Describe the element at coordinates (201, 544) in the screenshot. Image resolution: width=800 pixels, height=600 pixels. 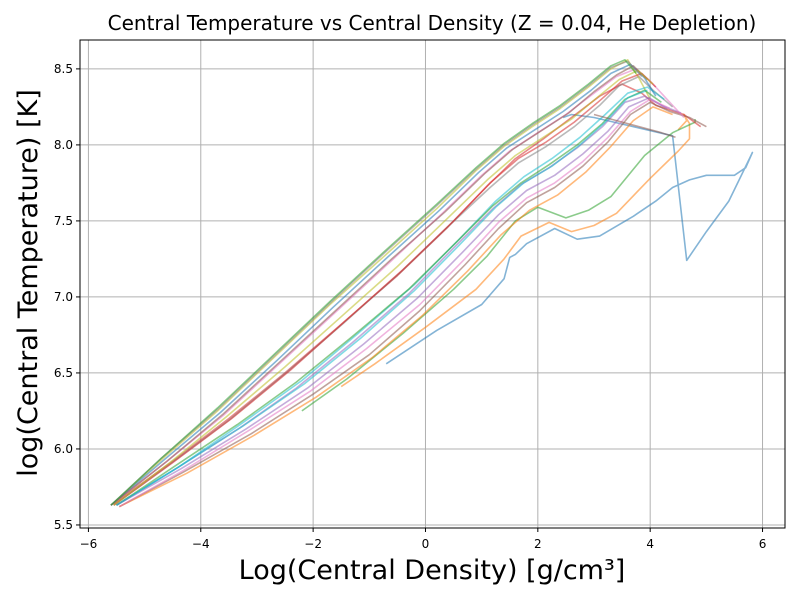
I see `x-tick-label: −4` at that location.